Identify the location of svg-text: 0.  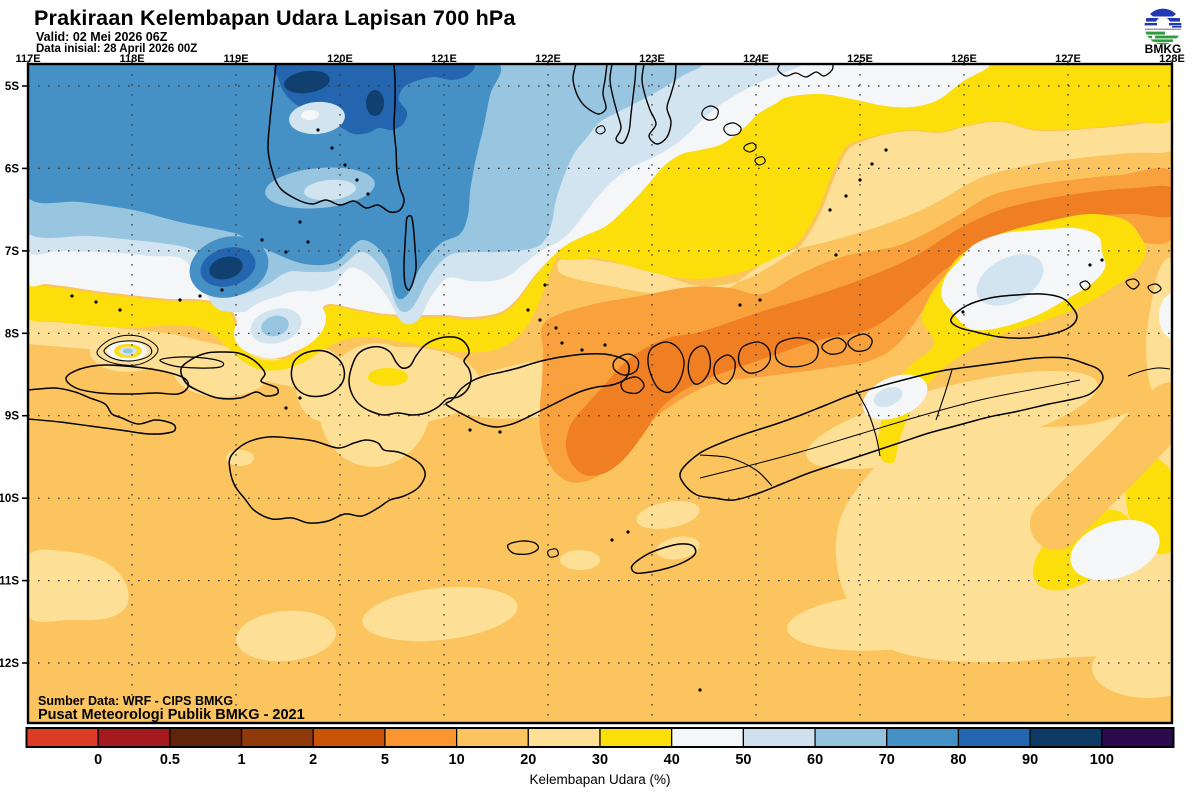
(98, 760).